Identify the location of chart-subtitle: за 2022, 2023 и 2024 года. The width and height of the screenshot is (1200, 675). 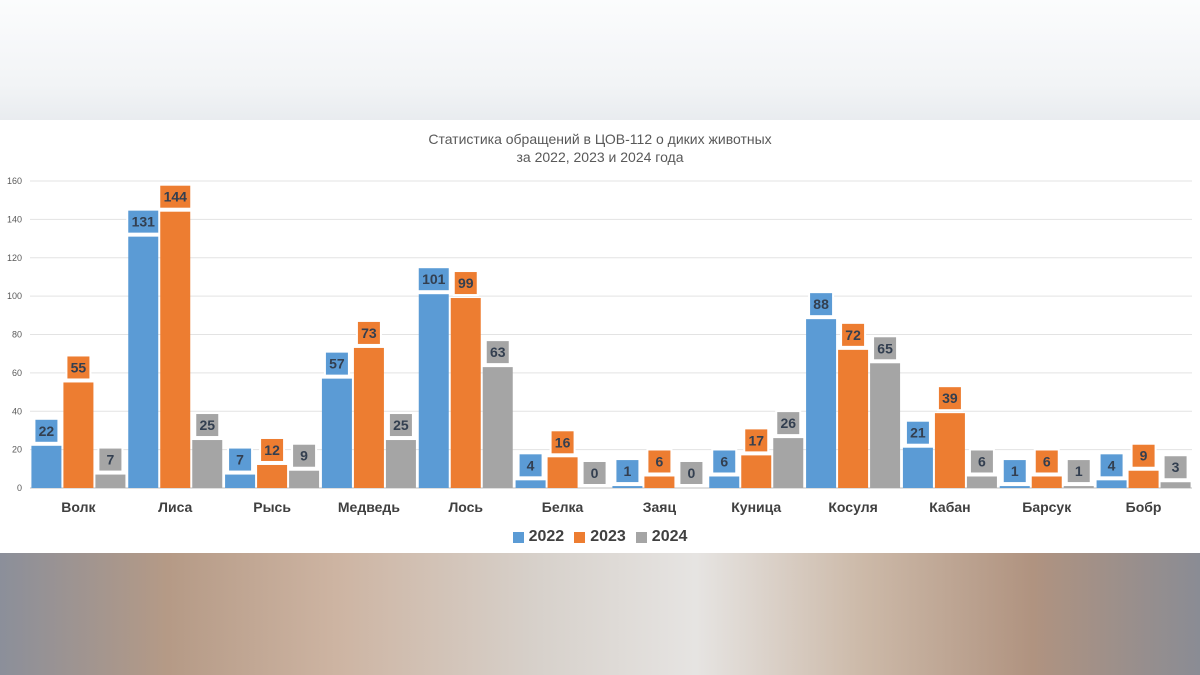
(600, 157).